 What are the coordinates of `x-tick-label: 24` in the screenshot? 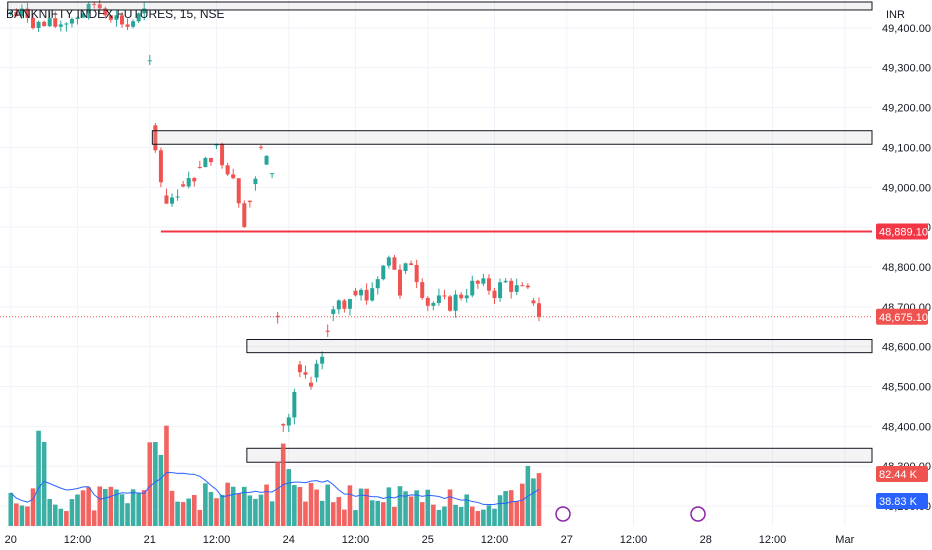 It's located at (289, 540).